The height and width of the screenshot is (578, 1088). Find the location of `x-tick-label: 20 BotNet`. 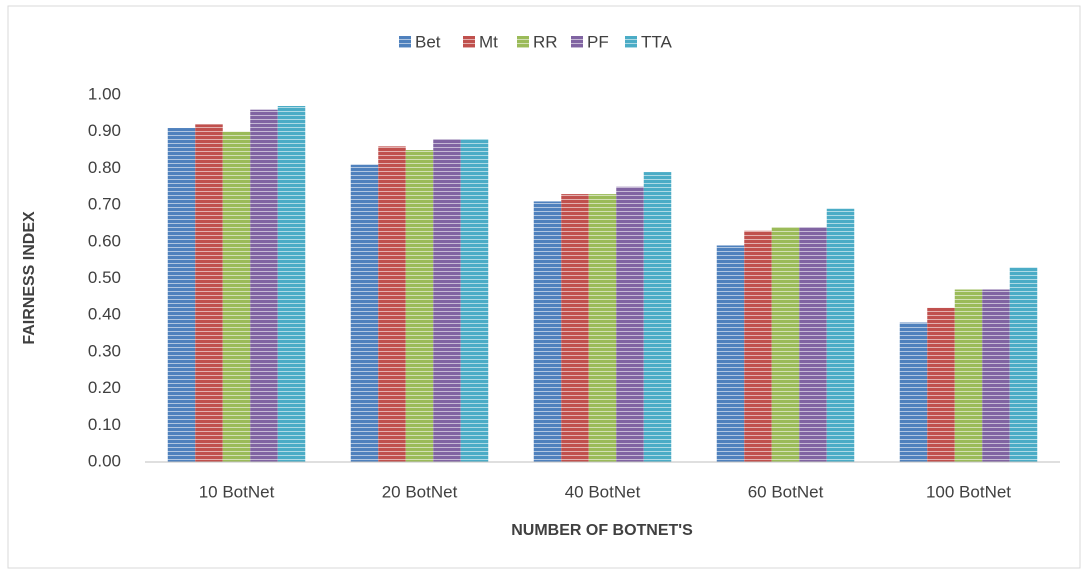

x-tick-label: 20 BotNet is located at coordinates (420, 491).